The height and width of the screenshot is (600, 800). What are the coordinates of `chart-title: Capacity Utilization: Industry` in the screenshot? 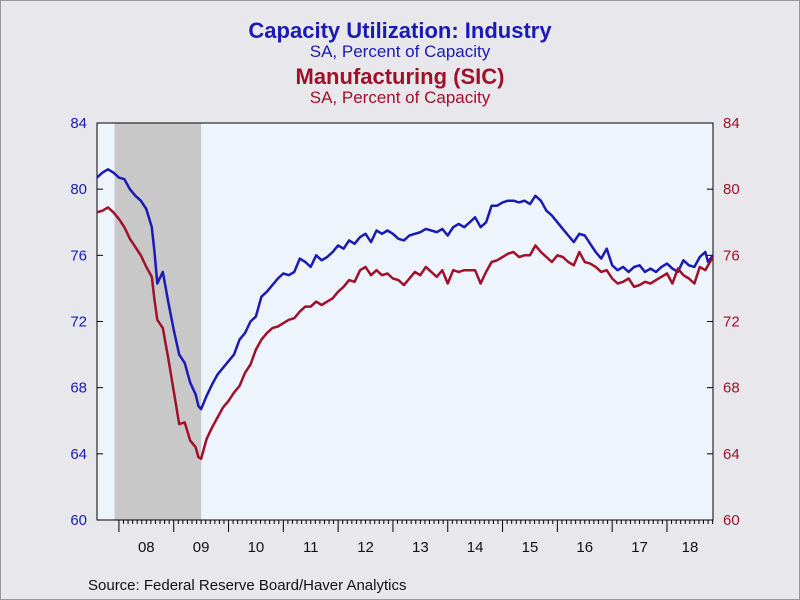 It's located at (400, 30).